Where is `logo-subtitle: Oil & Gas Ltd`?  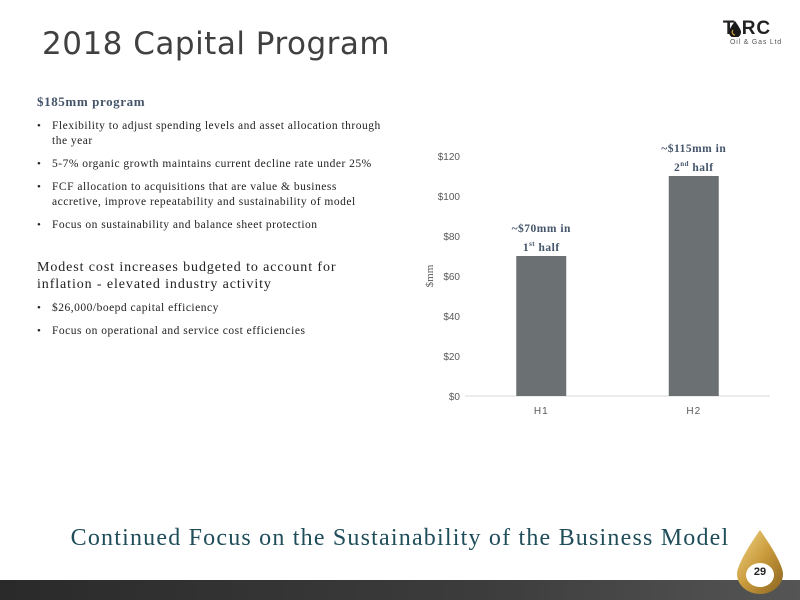
logo-subtitle: Oil & Gas Ltd is located at coordinates (755, 42).